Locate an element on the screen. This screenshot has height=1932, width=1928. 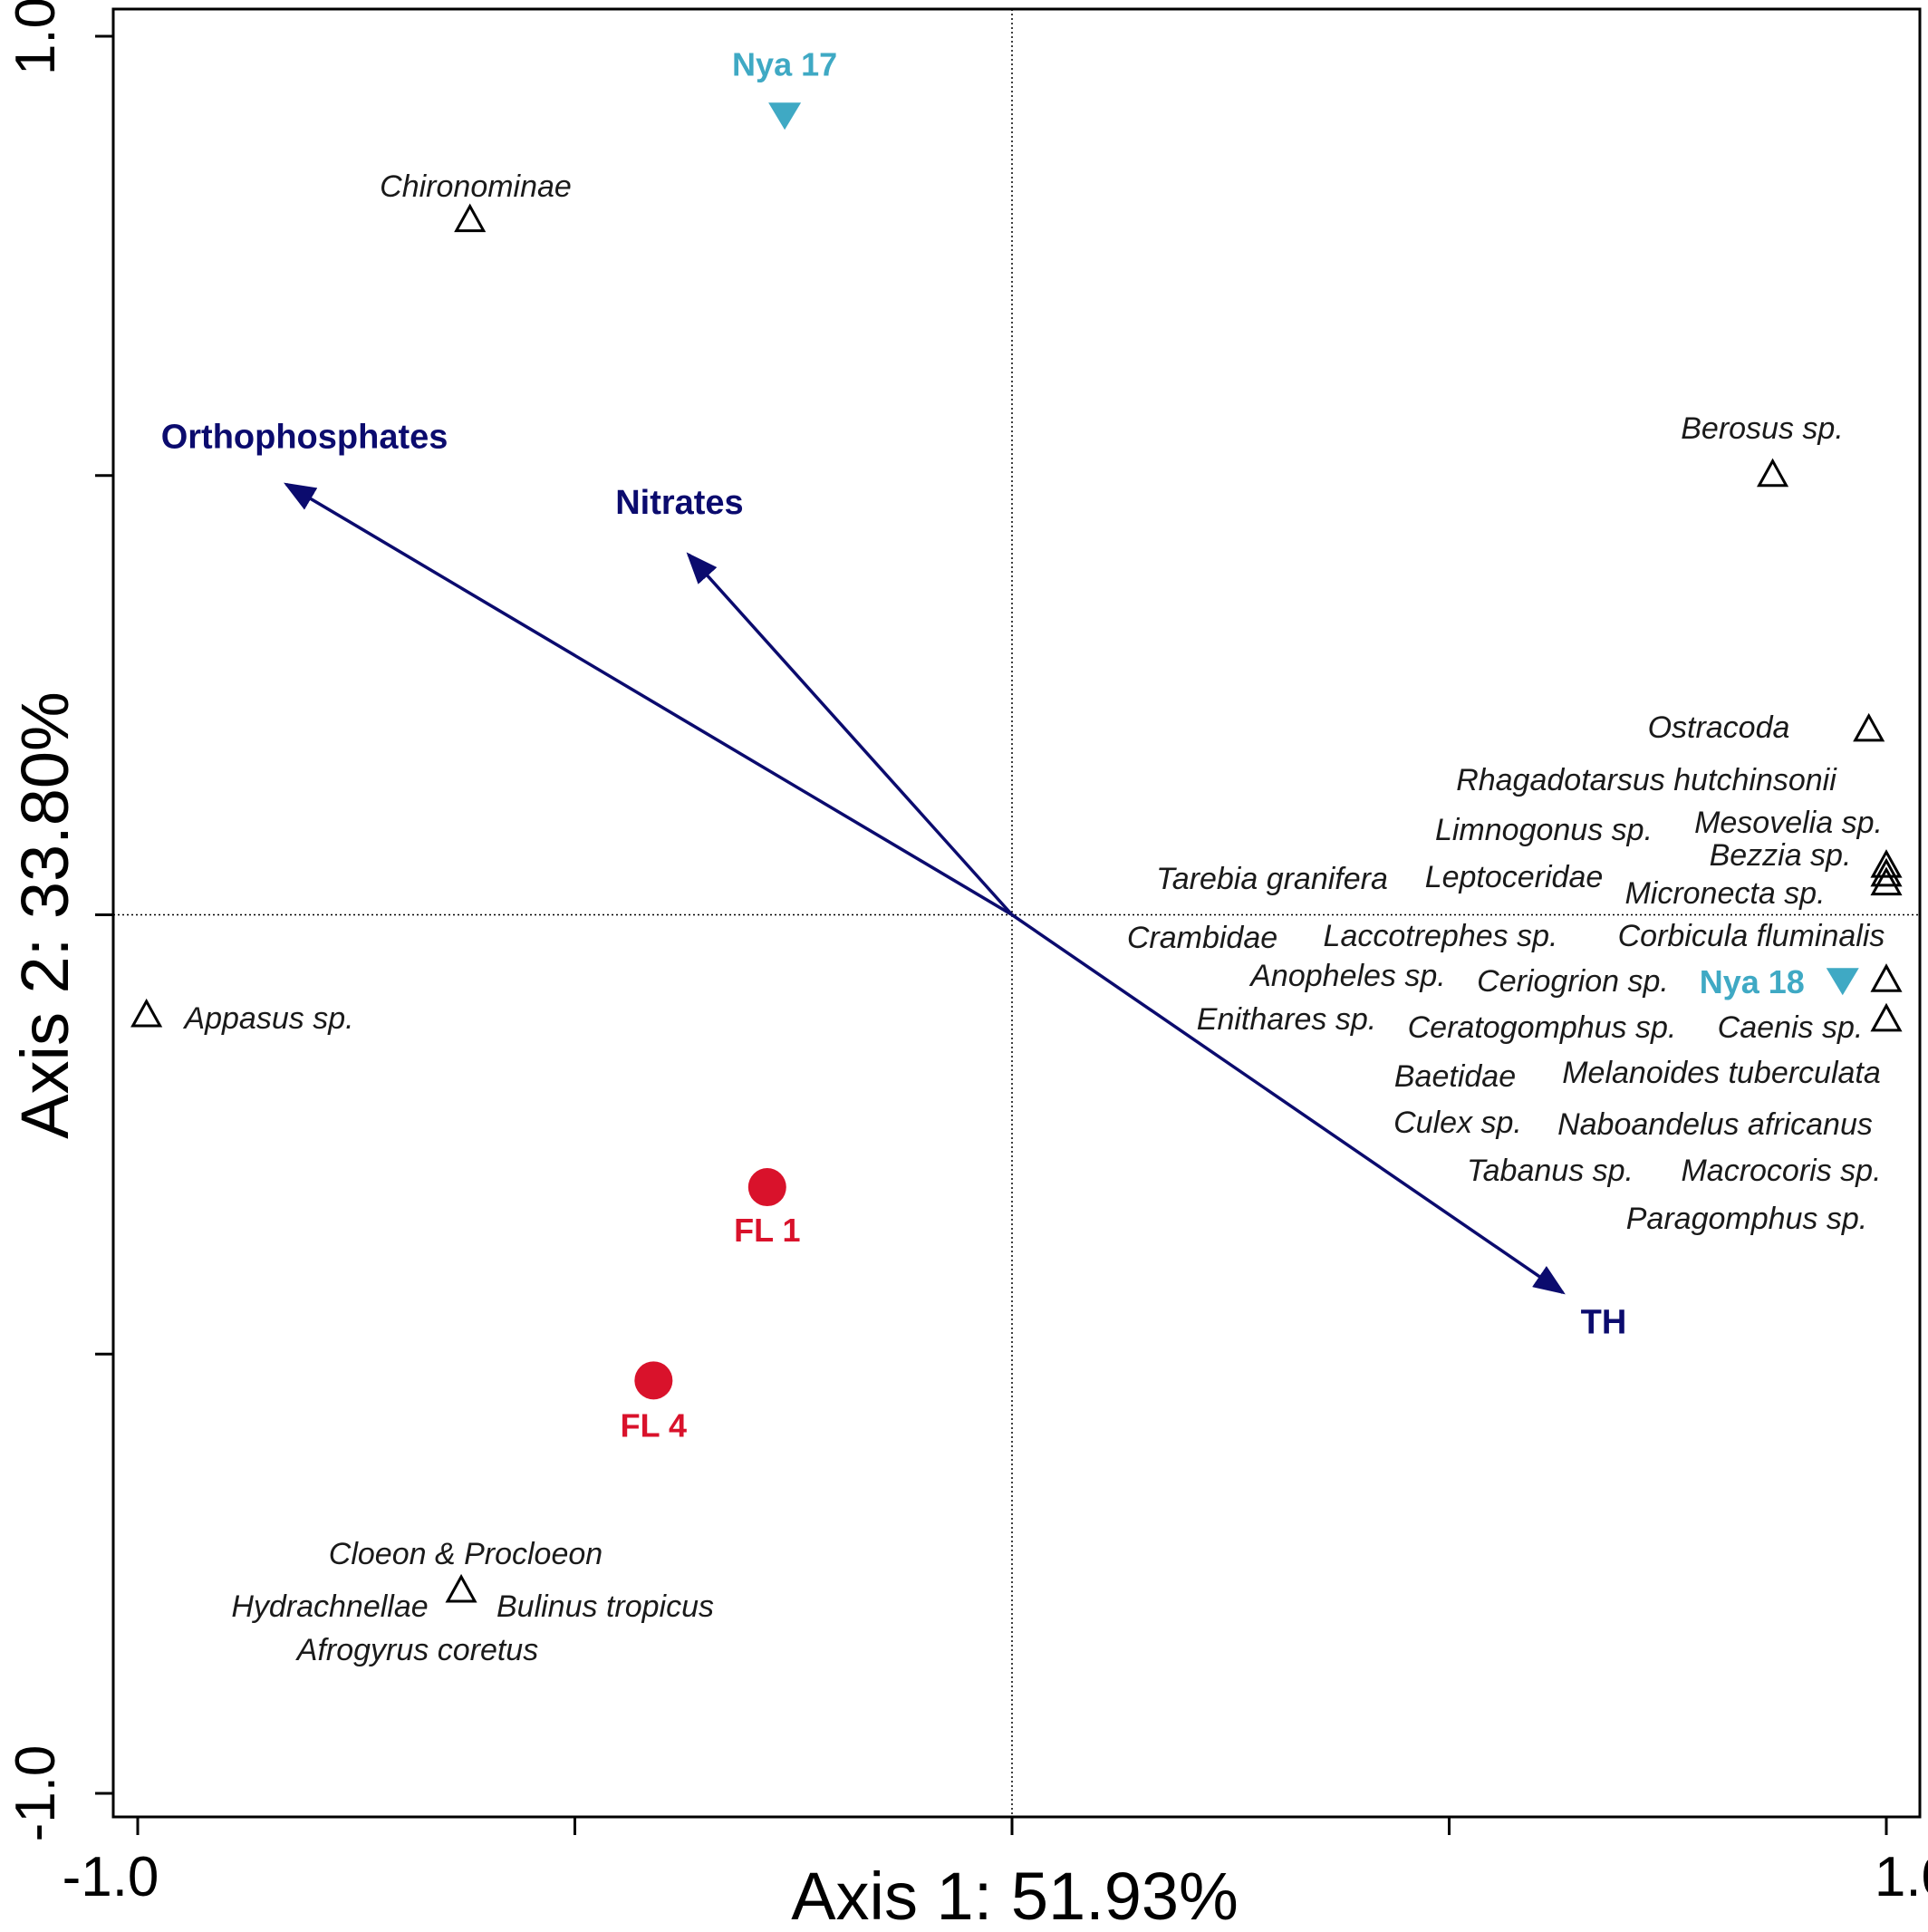
species-label: Berosus sp. is located at coordinates (1762, 429).